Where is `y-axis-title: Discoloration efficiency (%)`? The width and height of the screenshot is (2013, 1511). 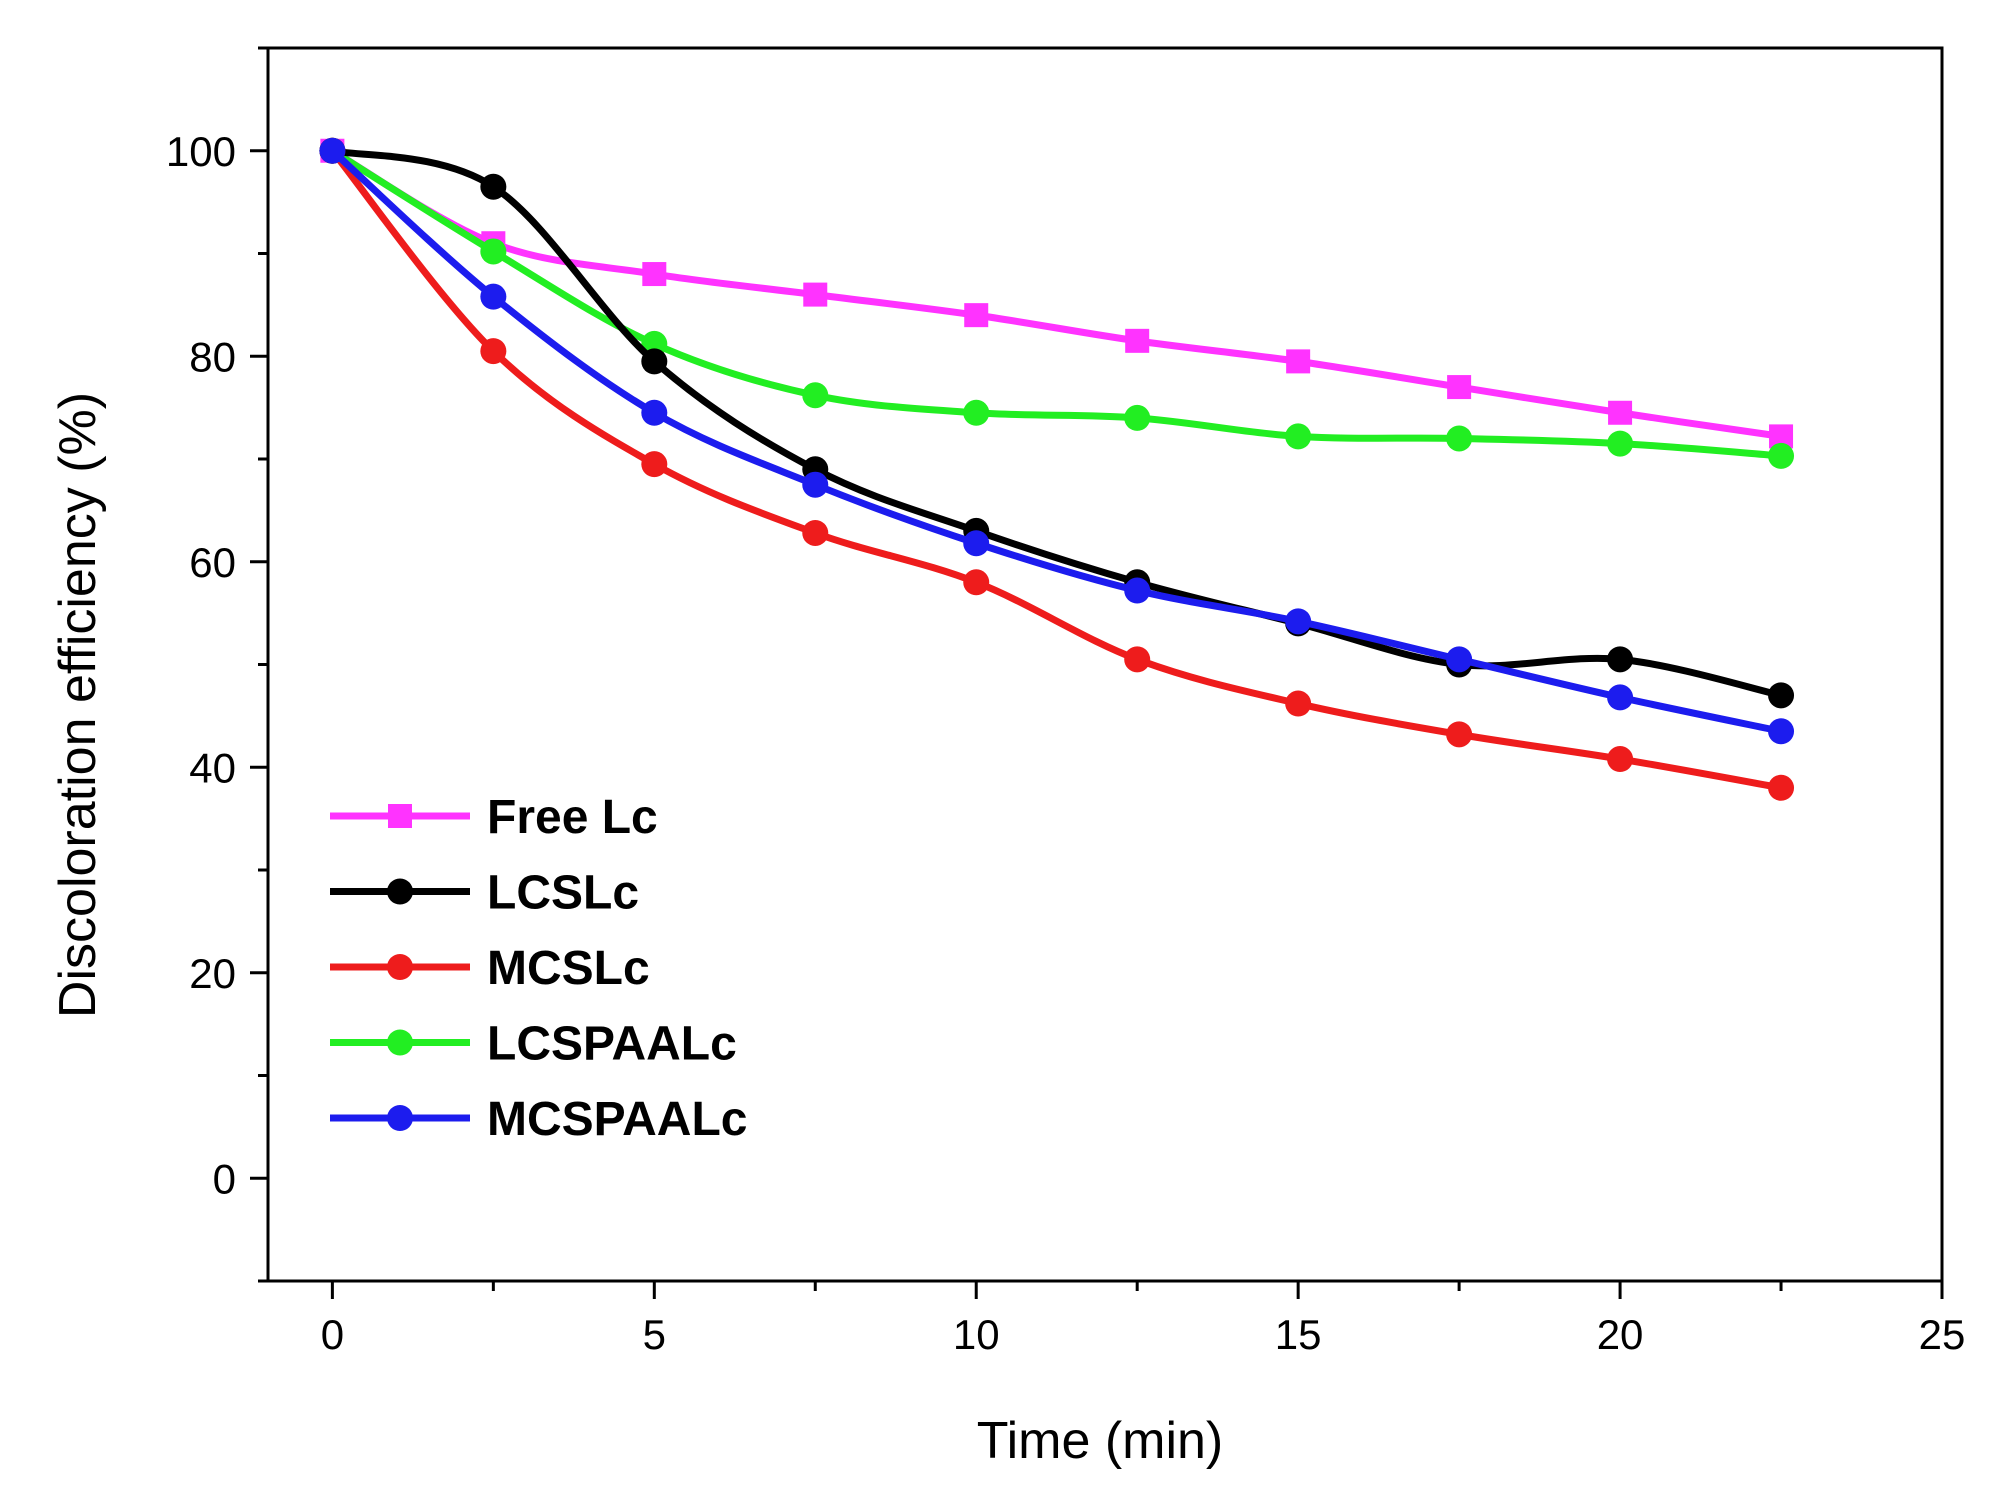
y-axis-title: Discoloration efficiency (%) is located at coordinates (78, 705).